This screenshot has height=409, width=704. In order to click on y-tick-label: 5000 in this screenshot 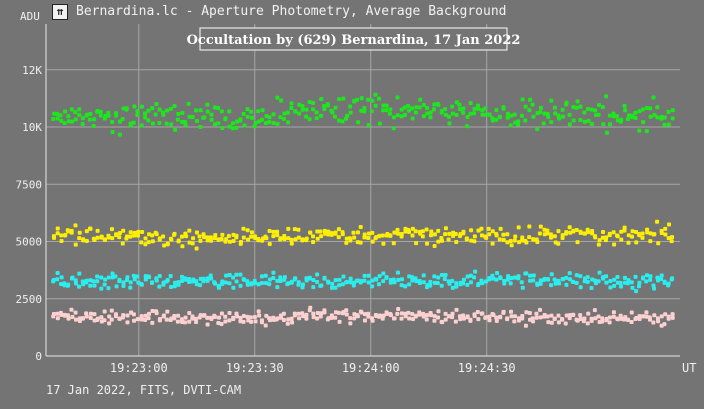, I will do `click(29, 242)`.